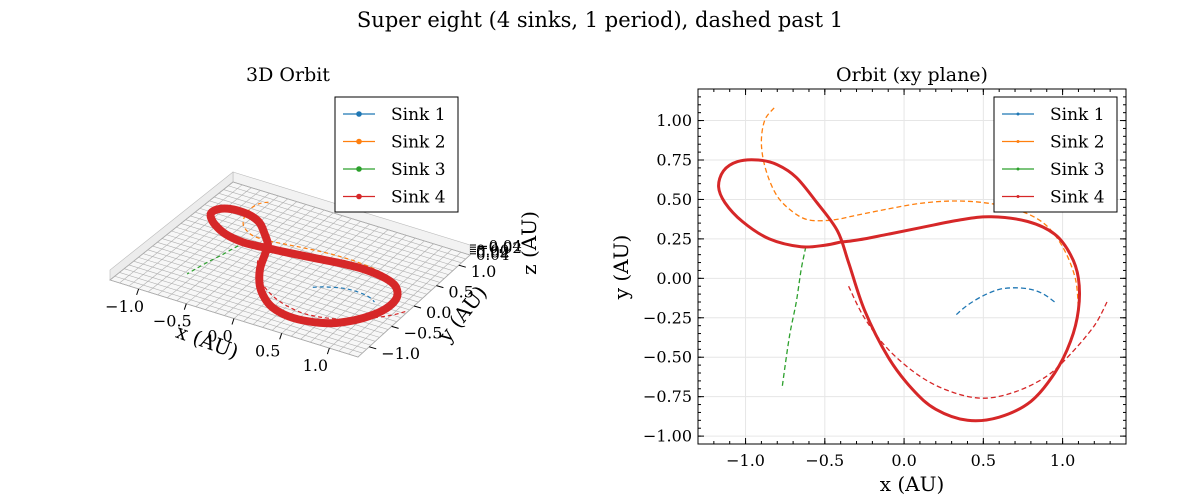  I want to click on orbit-xy-legend-label-sink-1: Sink 1, so click(1077, 115).